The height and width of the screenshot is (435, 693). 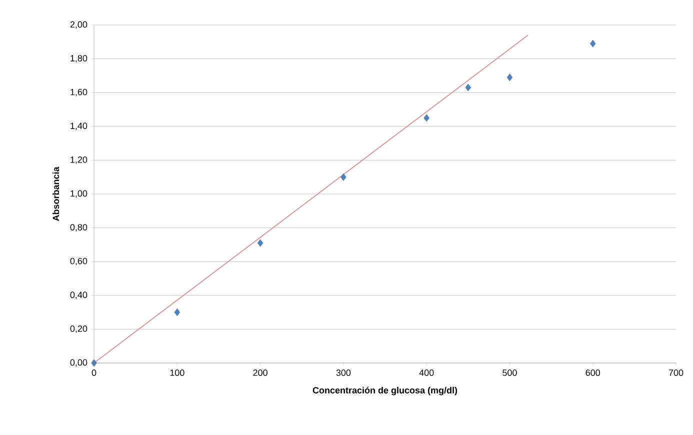 I want to click on y-tick-label: 0,60, so click(x=79, y=262).